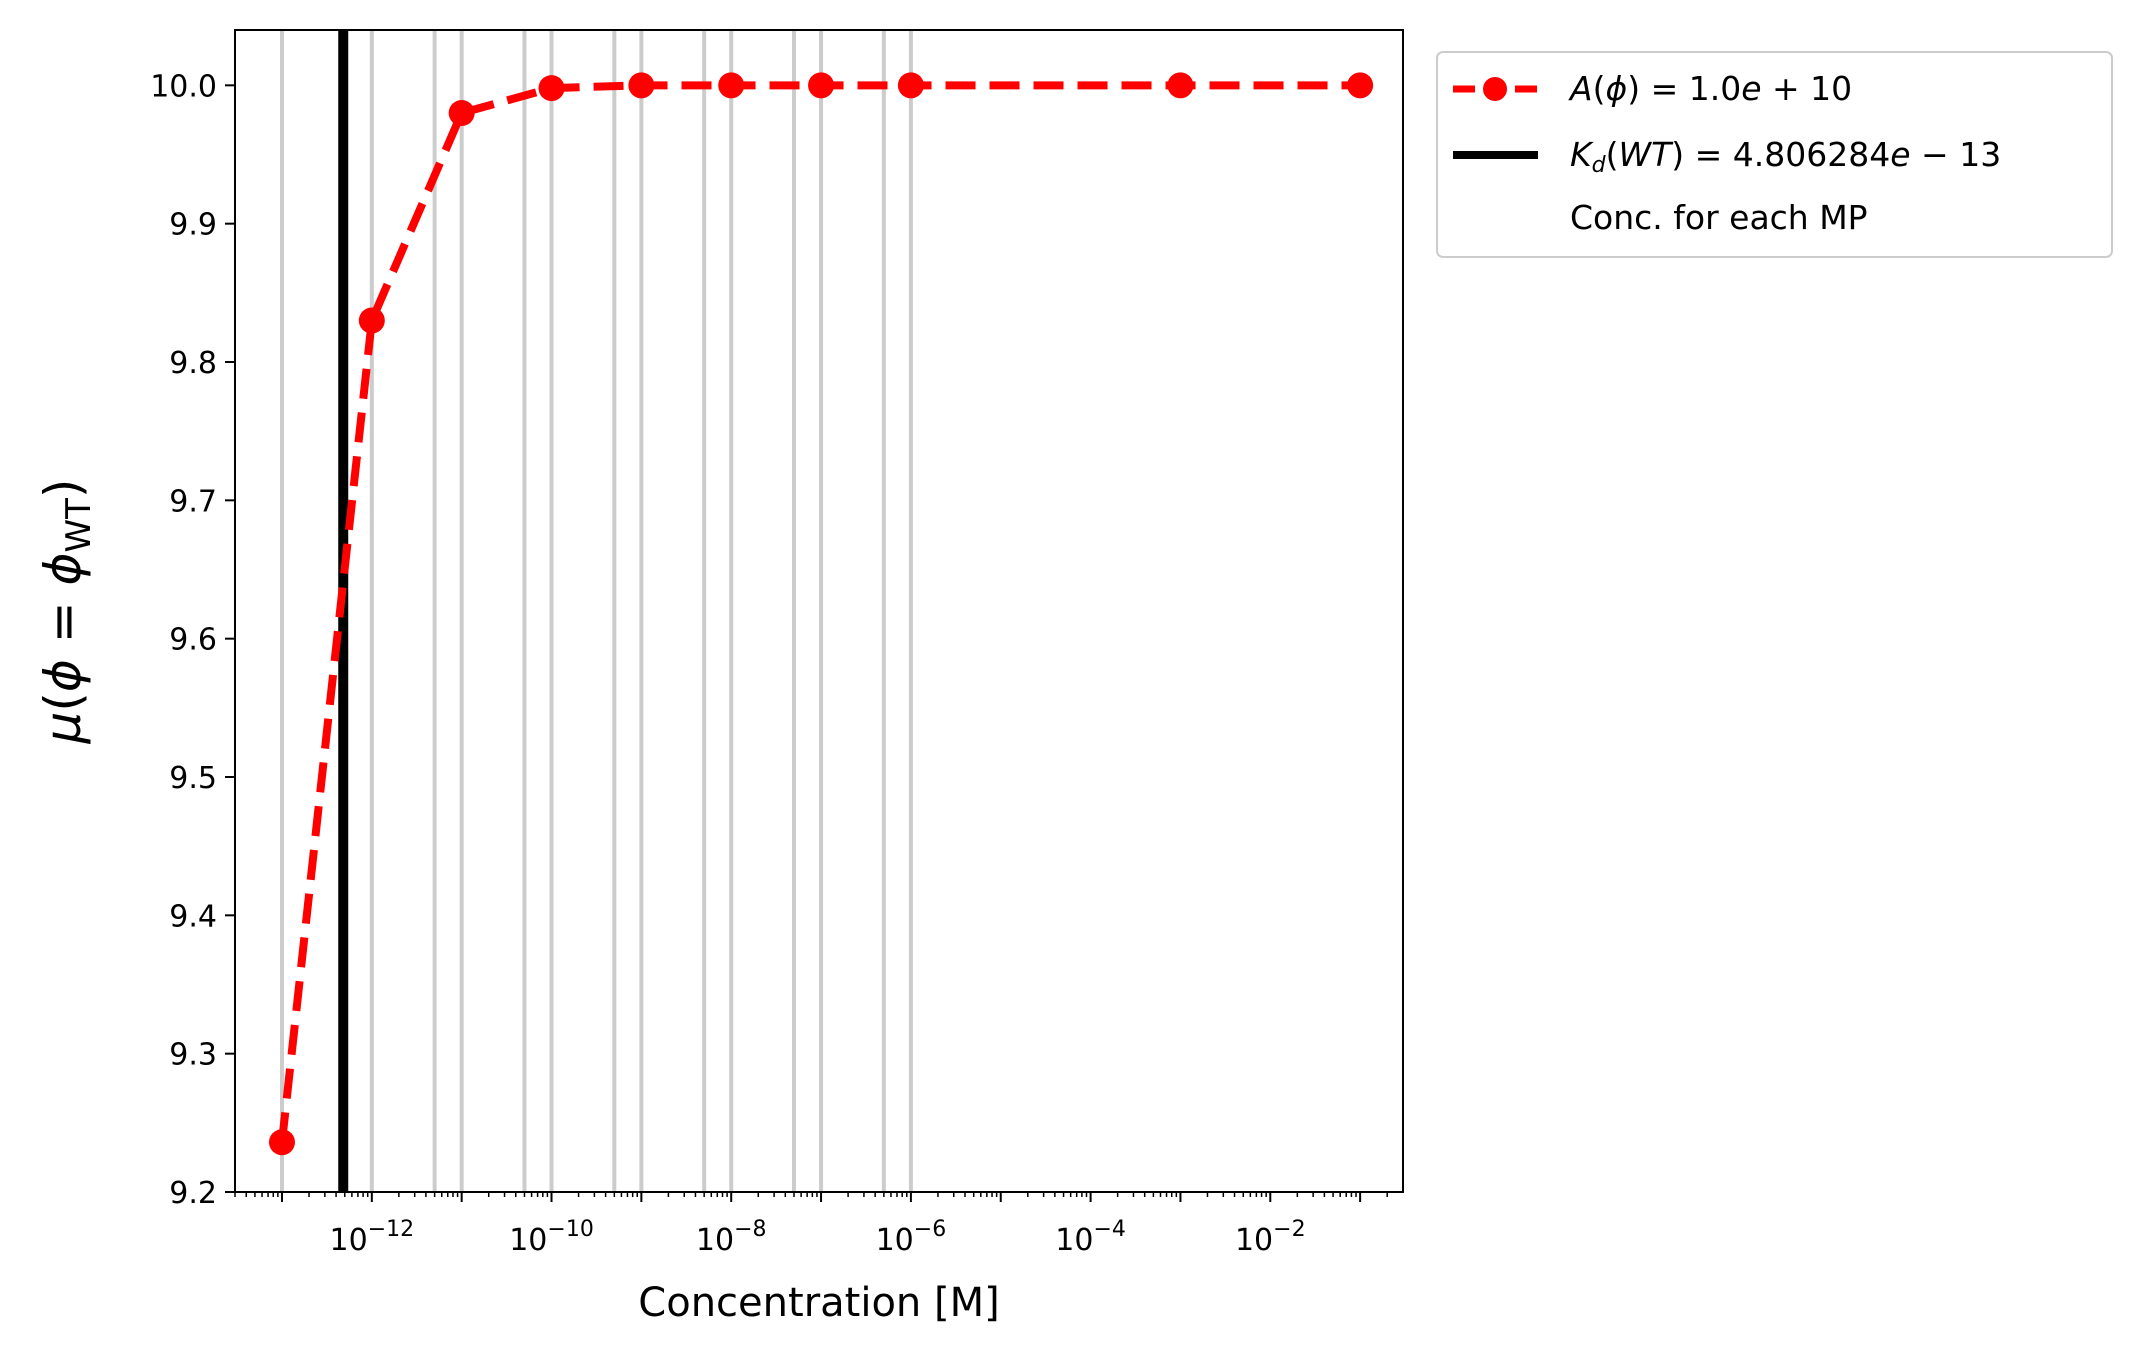 The image size is (2130, 1351). I want to click on legend-series-label: A(ϕ) = 1.0e + 10, so click(1710, 88).